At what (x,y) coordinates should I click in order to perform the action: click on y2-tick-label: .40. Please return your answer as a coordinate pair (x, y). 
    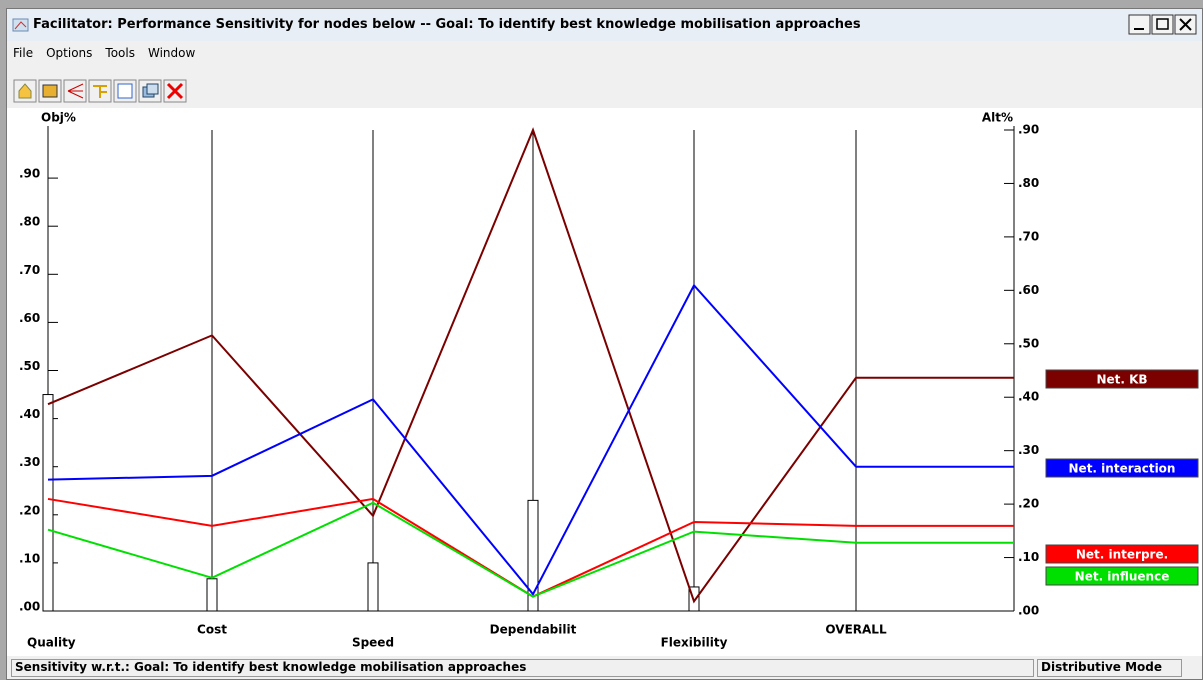
    Looking at the image, I should click on (1028, 397).